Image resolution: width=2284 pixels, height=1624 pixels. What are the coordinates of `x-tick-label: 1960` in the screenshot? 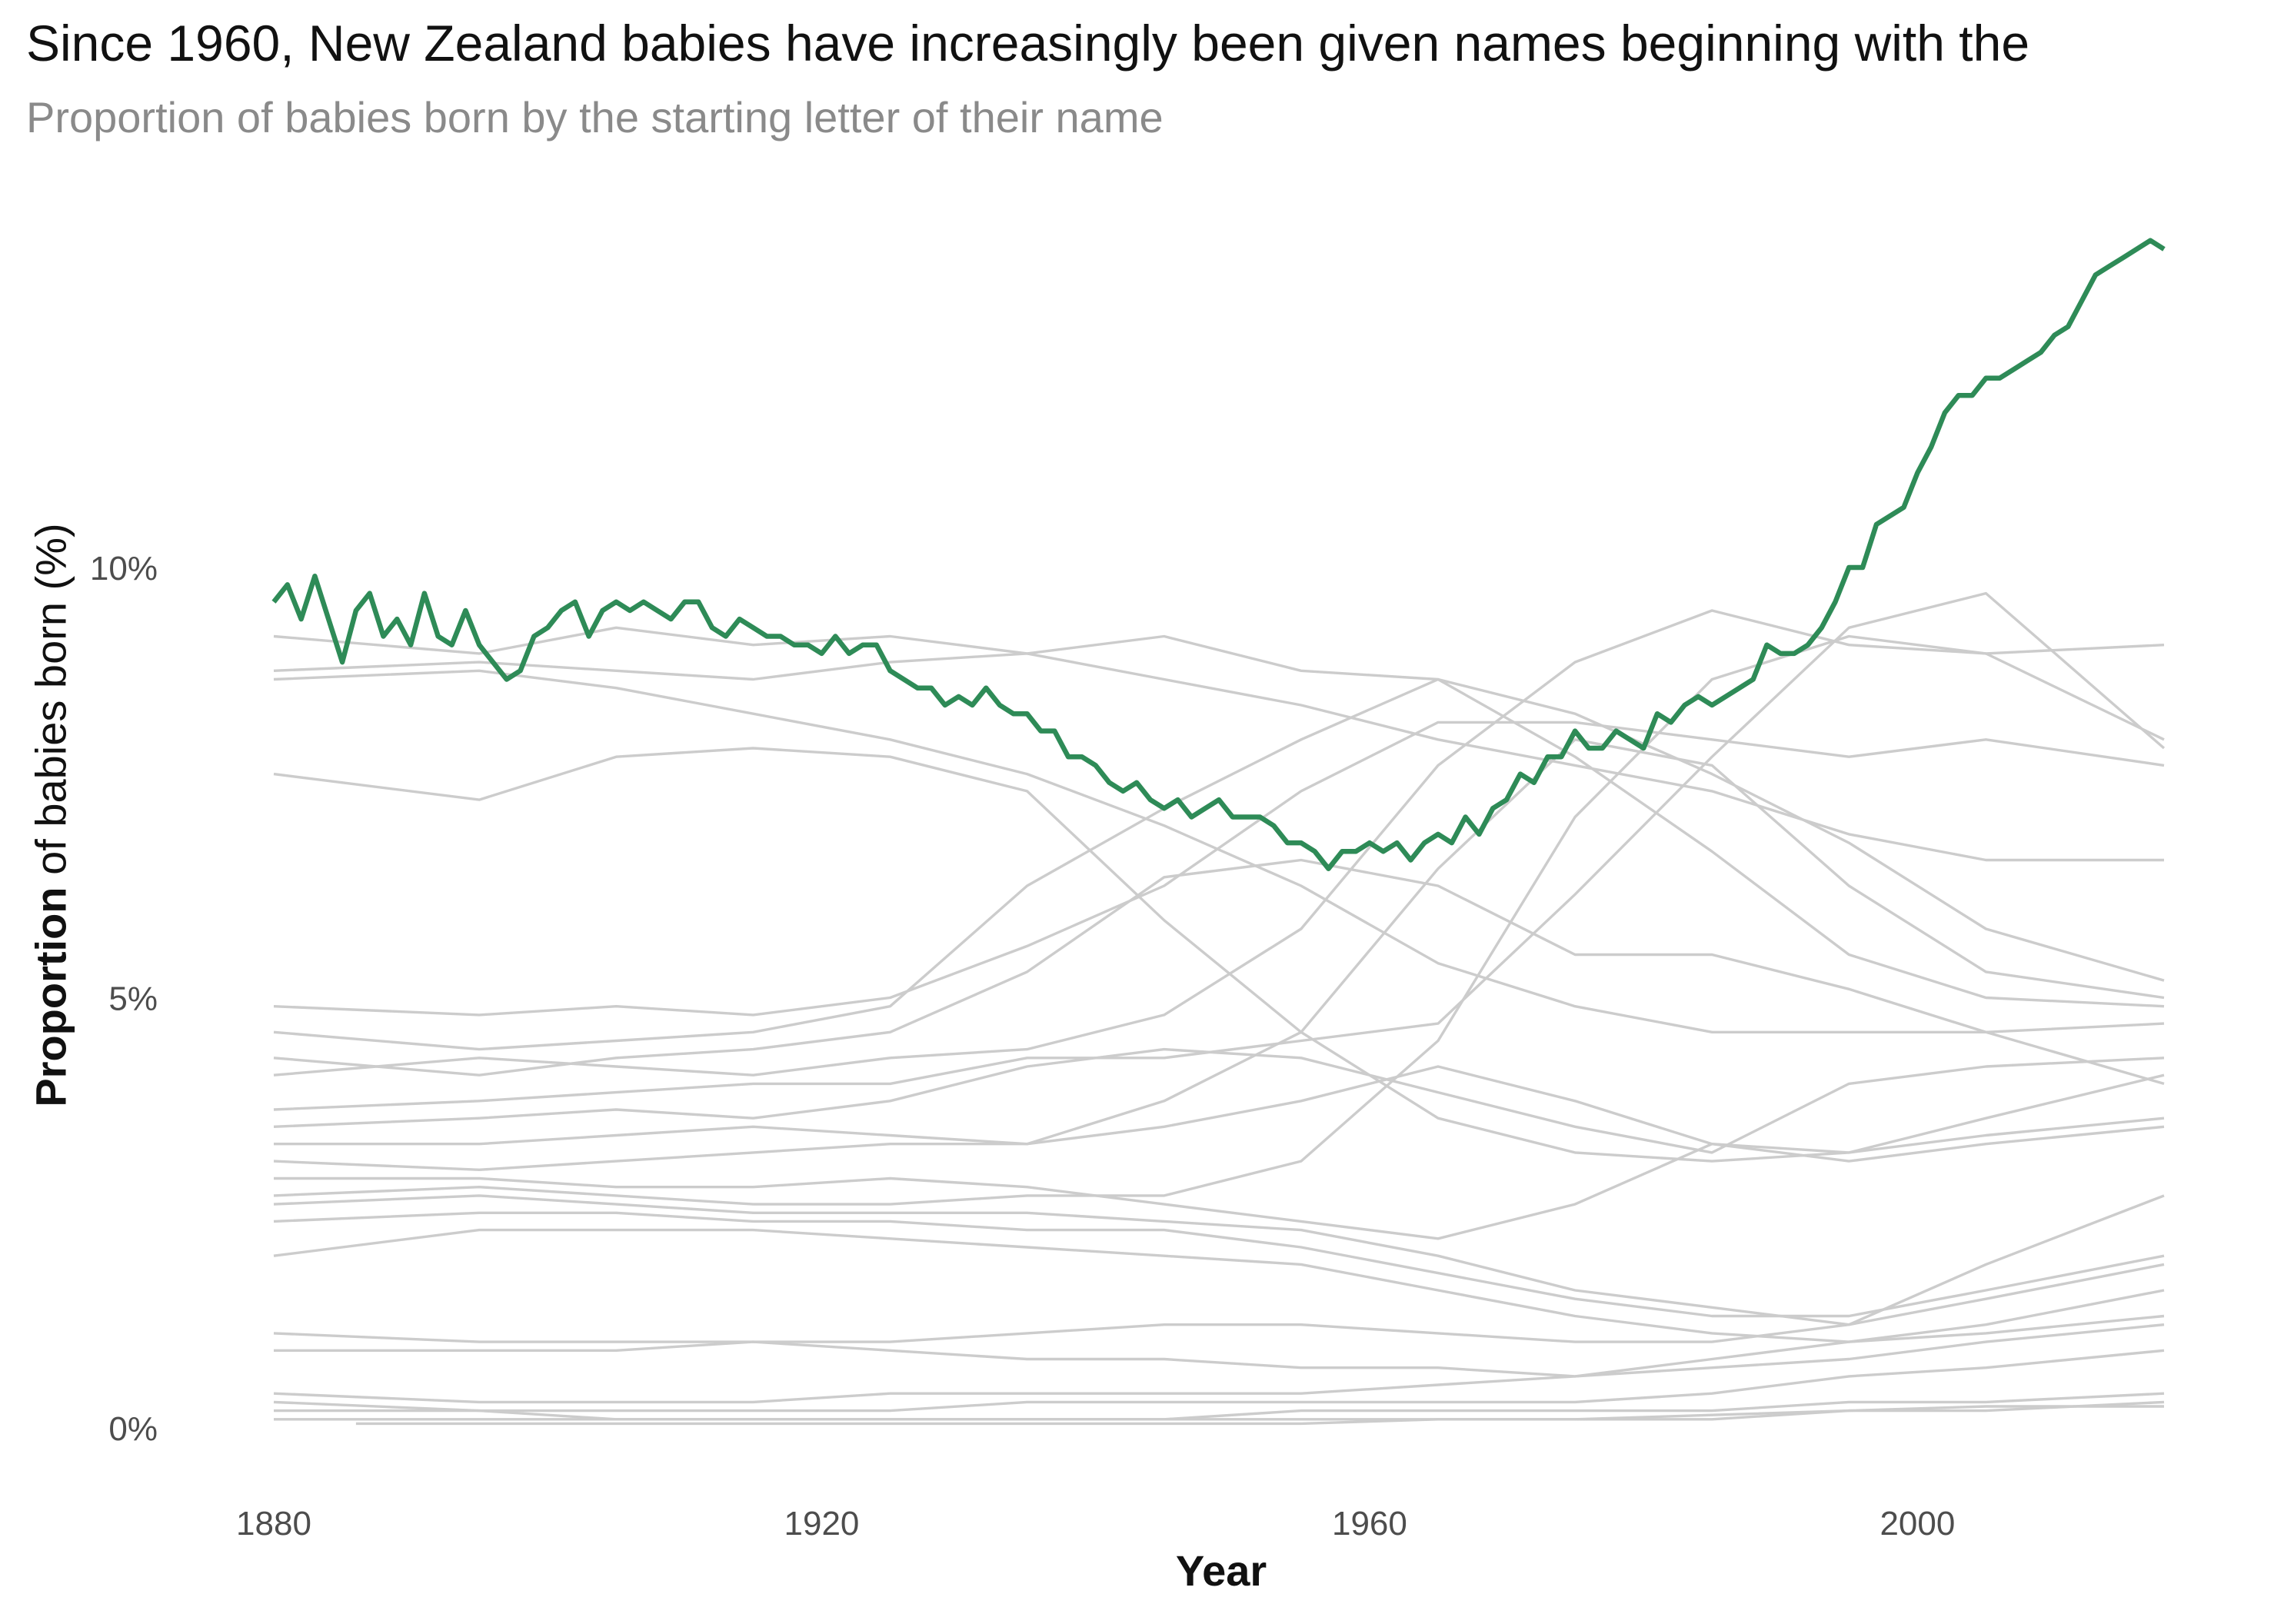 It's located at (1369, 1523).